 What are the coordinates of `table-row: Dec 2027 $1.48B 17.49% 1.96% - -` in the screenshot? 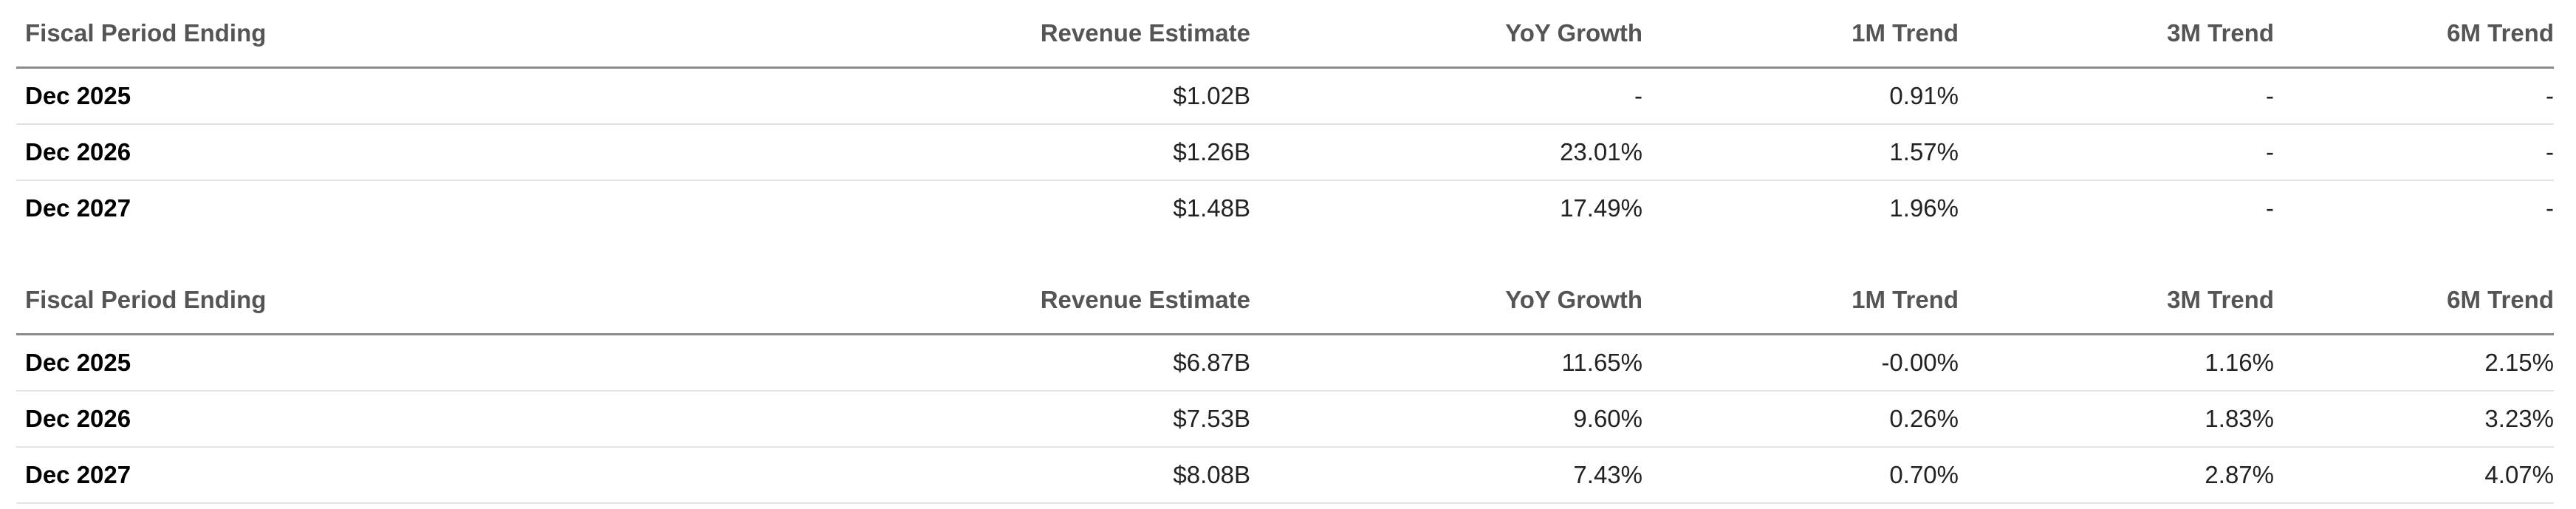 It's located at (1285, 208).